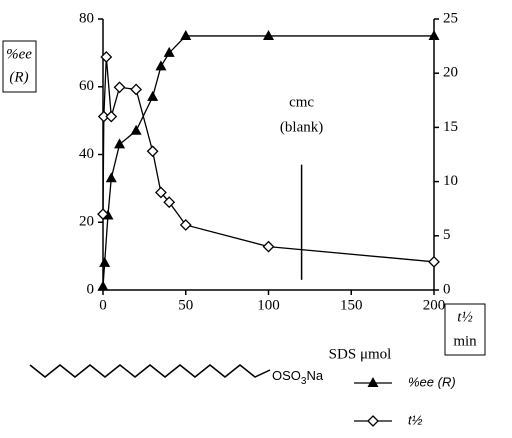 The image size is (512, 438). I want to click on y-tick-label: 20, so click(86, 222).